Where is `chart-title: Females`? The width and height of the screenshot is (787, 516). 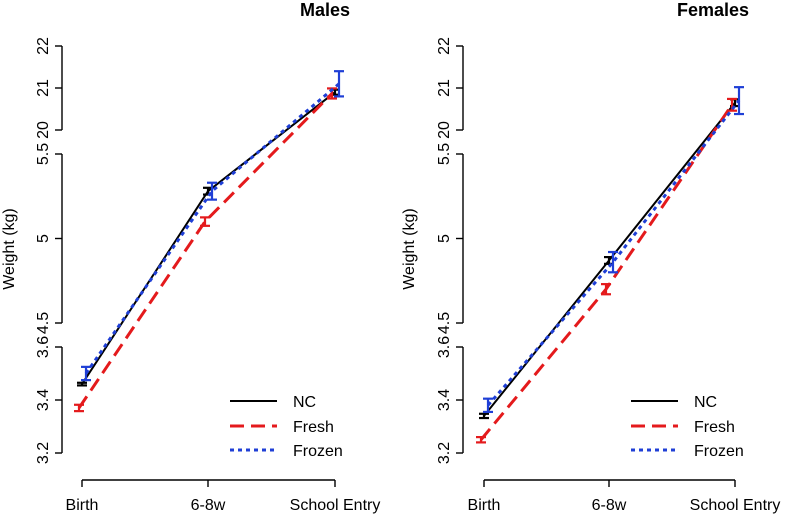 chart-title: Females is located at coordinates (713, 10).